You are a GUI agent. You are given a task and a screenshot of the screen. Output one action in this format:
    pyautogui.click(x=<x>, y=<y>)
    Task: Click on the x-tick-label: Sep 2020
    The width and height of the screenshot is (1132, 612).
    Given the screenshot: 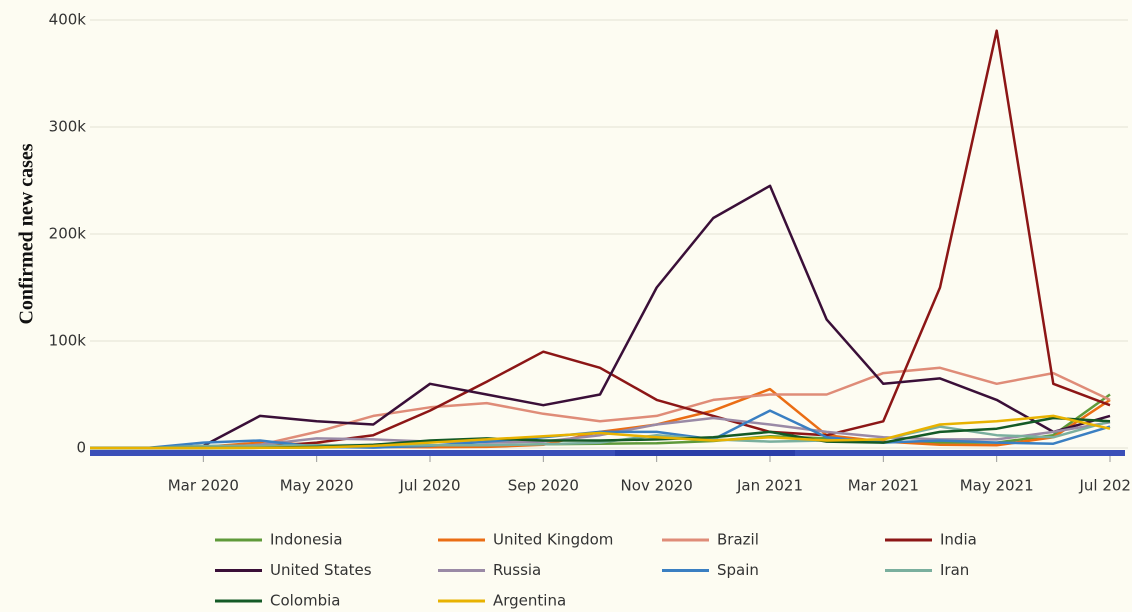 What is the action you would take?
    pyautogui.click(x=543, y=486)
    